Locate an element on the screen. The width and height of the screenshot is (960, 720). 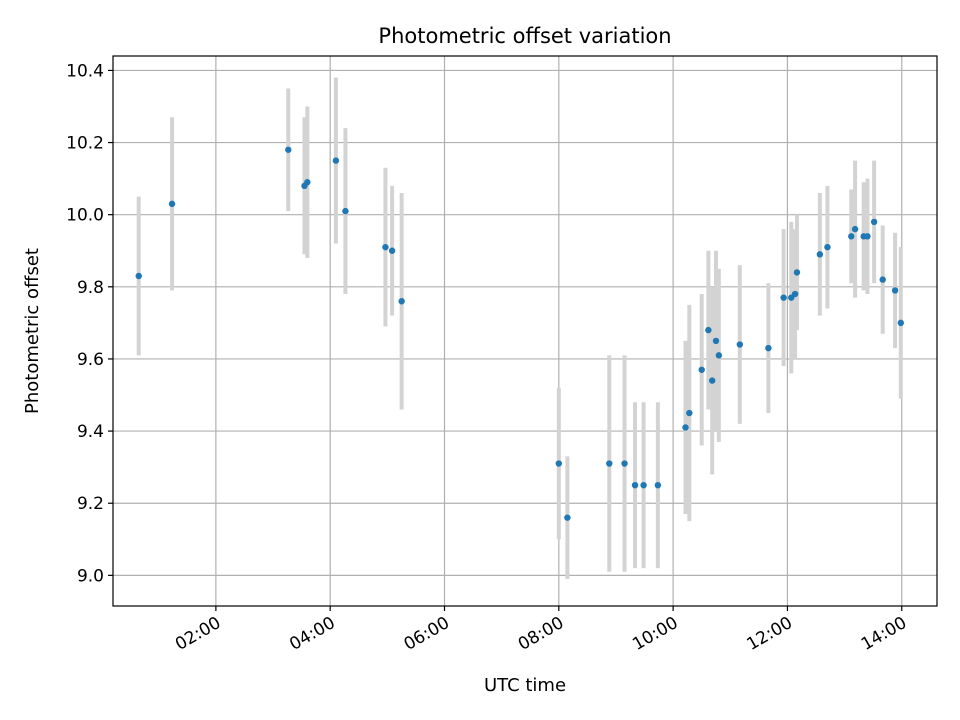
y-tick-label: 9.8 is located at coordinates (90, 288).